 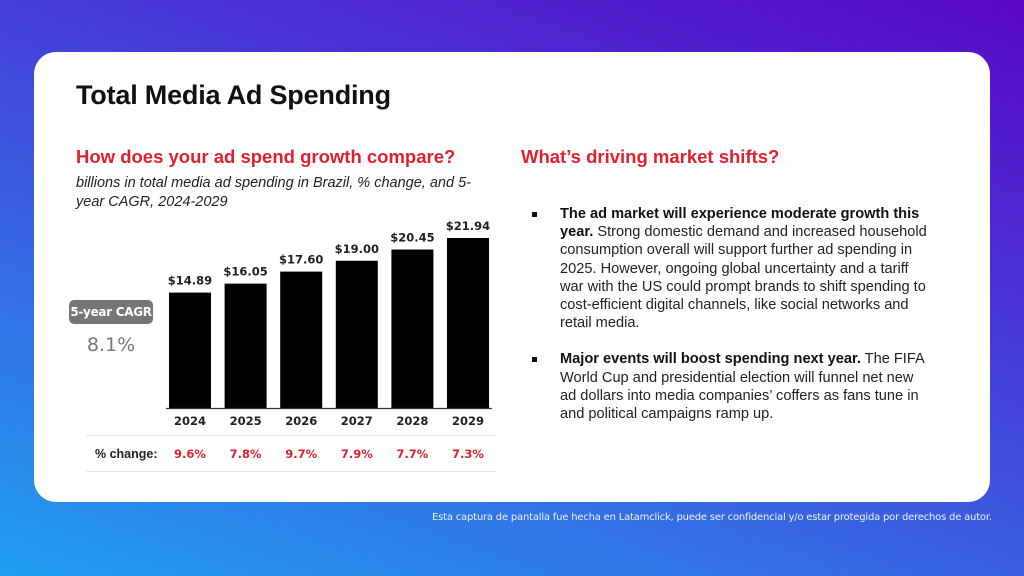 What do you see at coordinates (412, 328) in the screenshot?
I see `bar-2028` at bounding box center [412, 328].